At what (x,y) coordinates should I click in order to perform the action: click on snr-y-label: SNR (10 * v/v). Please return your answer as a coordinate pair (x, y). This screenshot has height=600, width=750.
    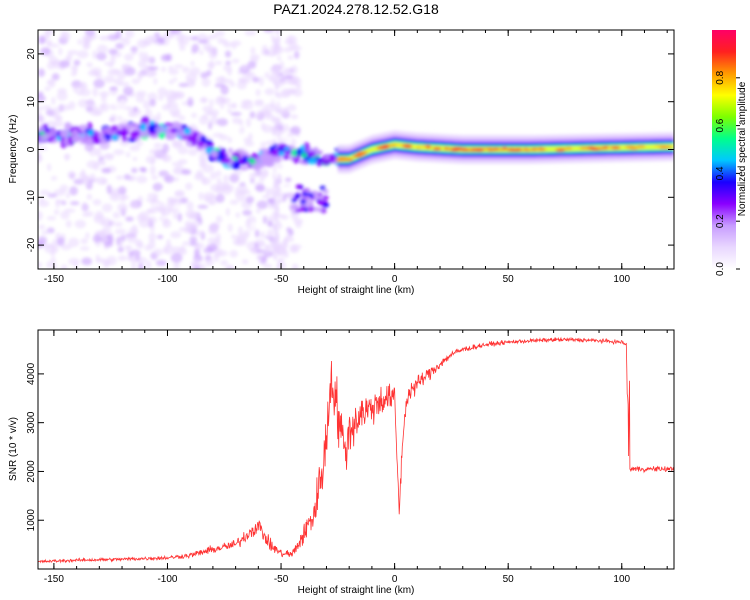
    Looking at the image, I should click on (13, 449).